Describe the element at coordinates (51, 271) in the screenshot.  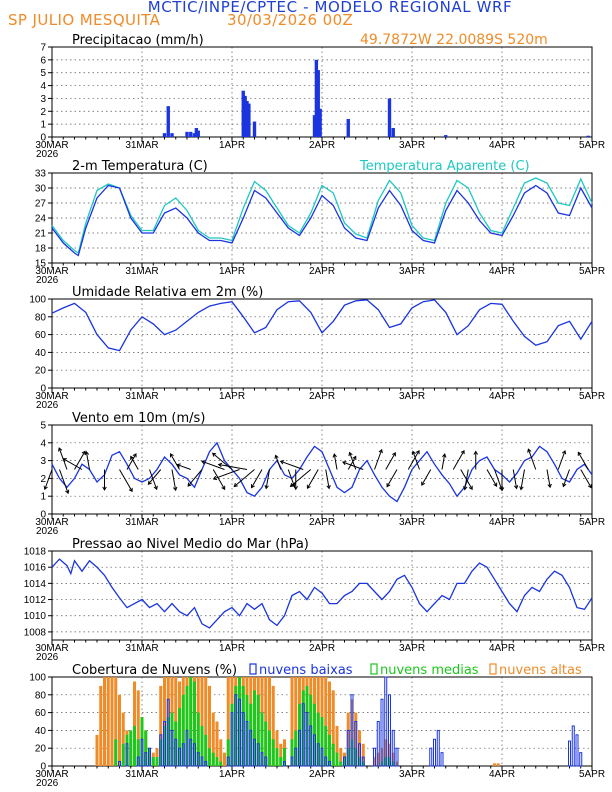
I see `x-tick-label: 30MAR` at that location.